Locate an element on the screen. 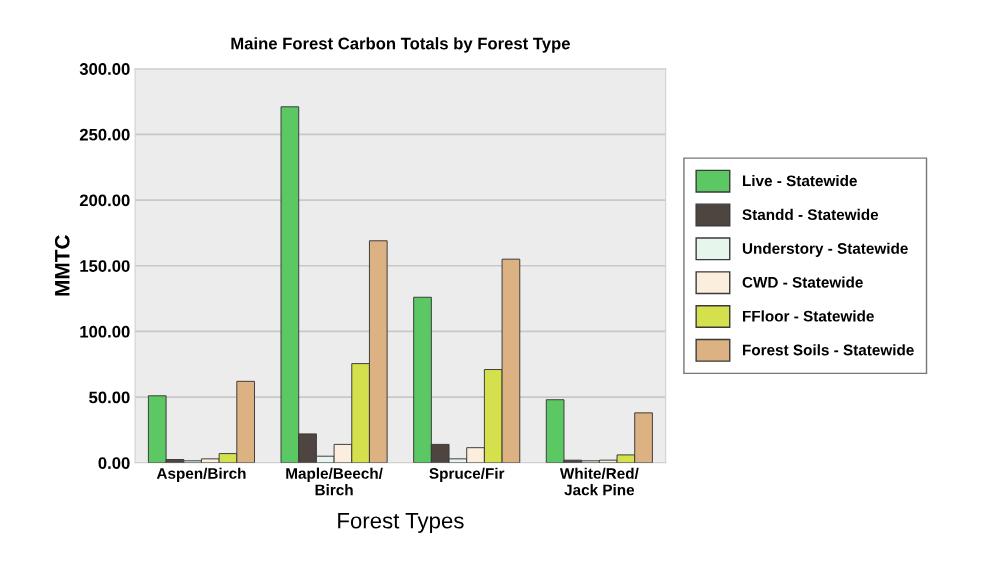  x-tick-label: Spruce/Fir is located at coordinates (467, 474).